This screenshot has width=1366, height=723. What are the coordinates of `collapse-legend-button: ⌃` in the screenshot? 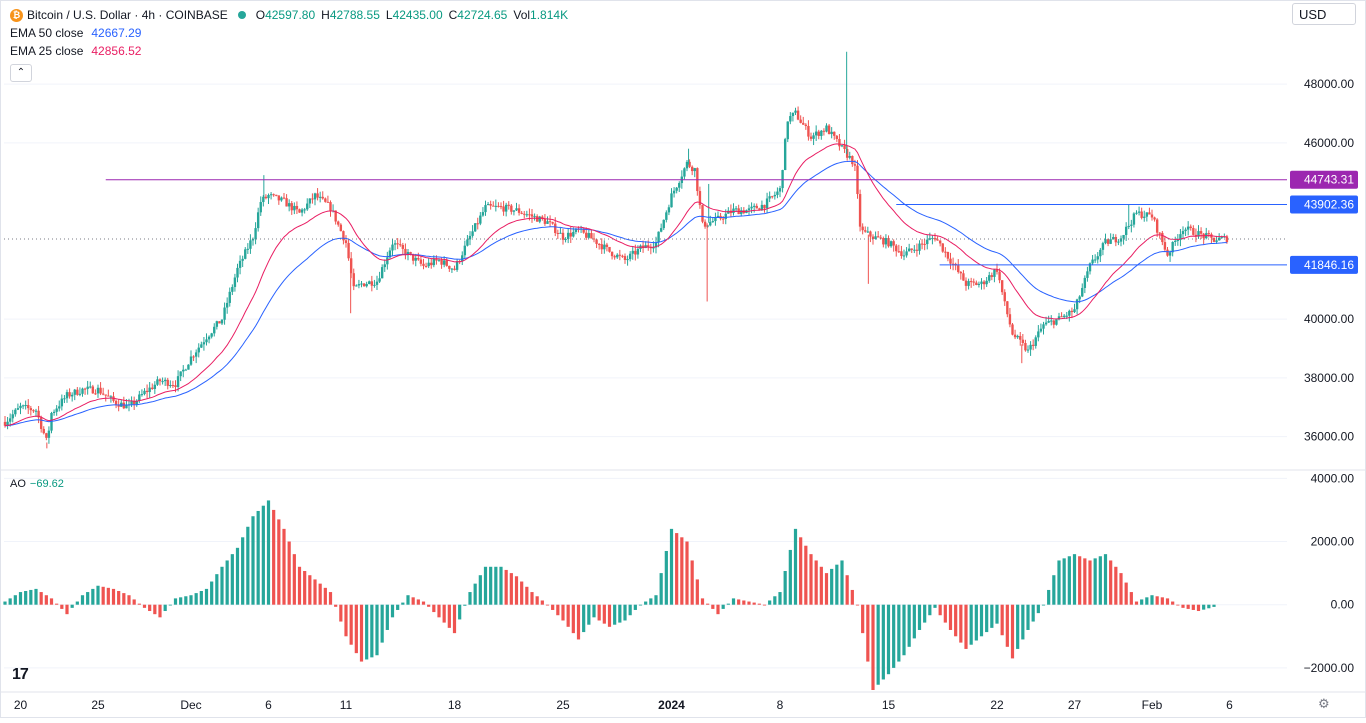 It's located at (21, 73).